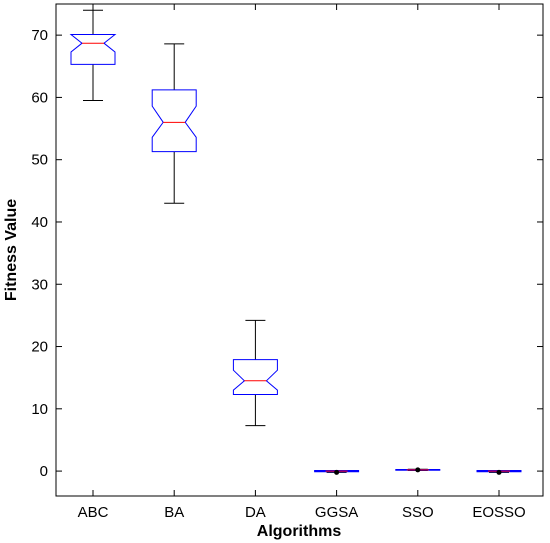 This screenshot has width=550, height=543. I want to click on y-tick-label: 0, so click(44, 471).